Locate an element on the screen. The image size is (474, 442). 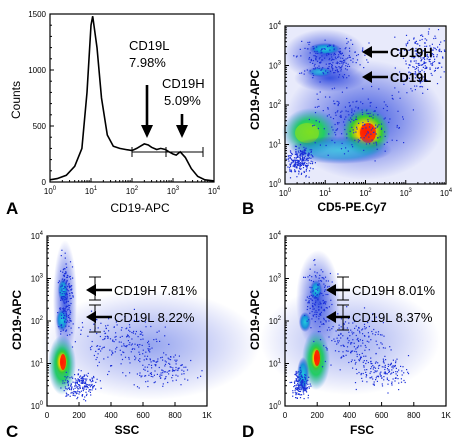
panel-a-xtick-label: 101 is located at coordinates (91, 191).